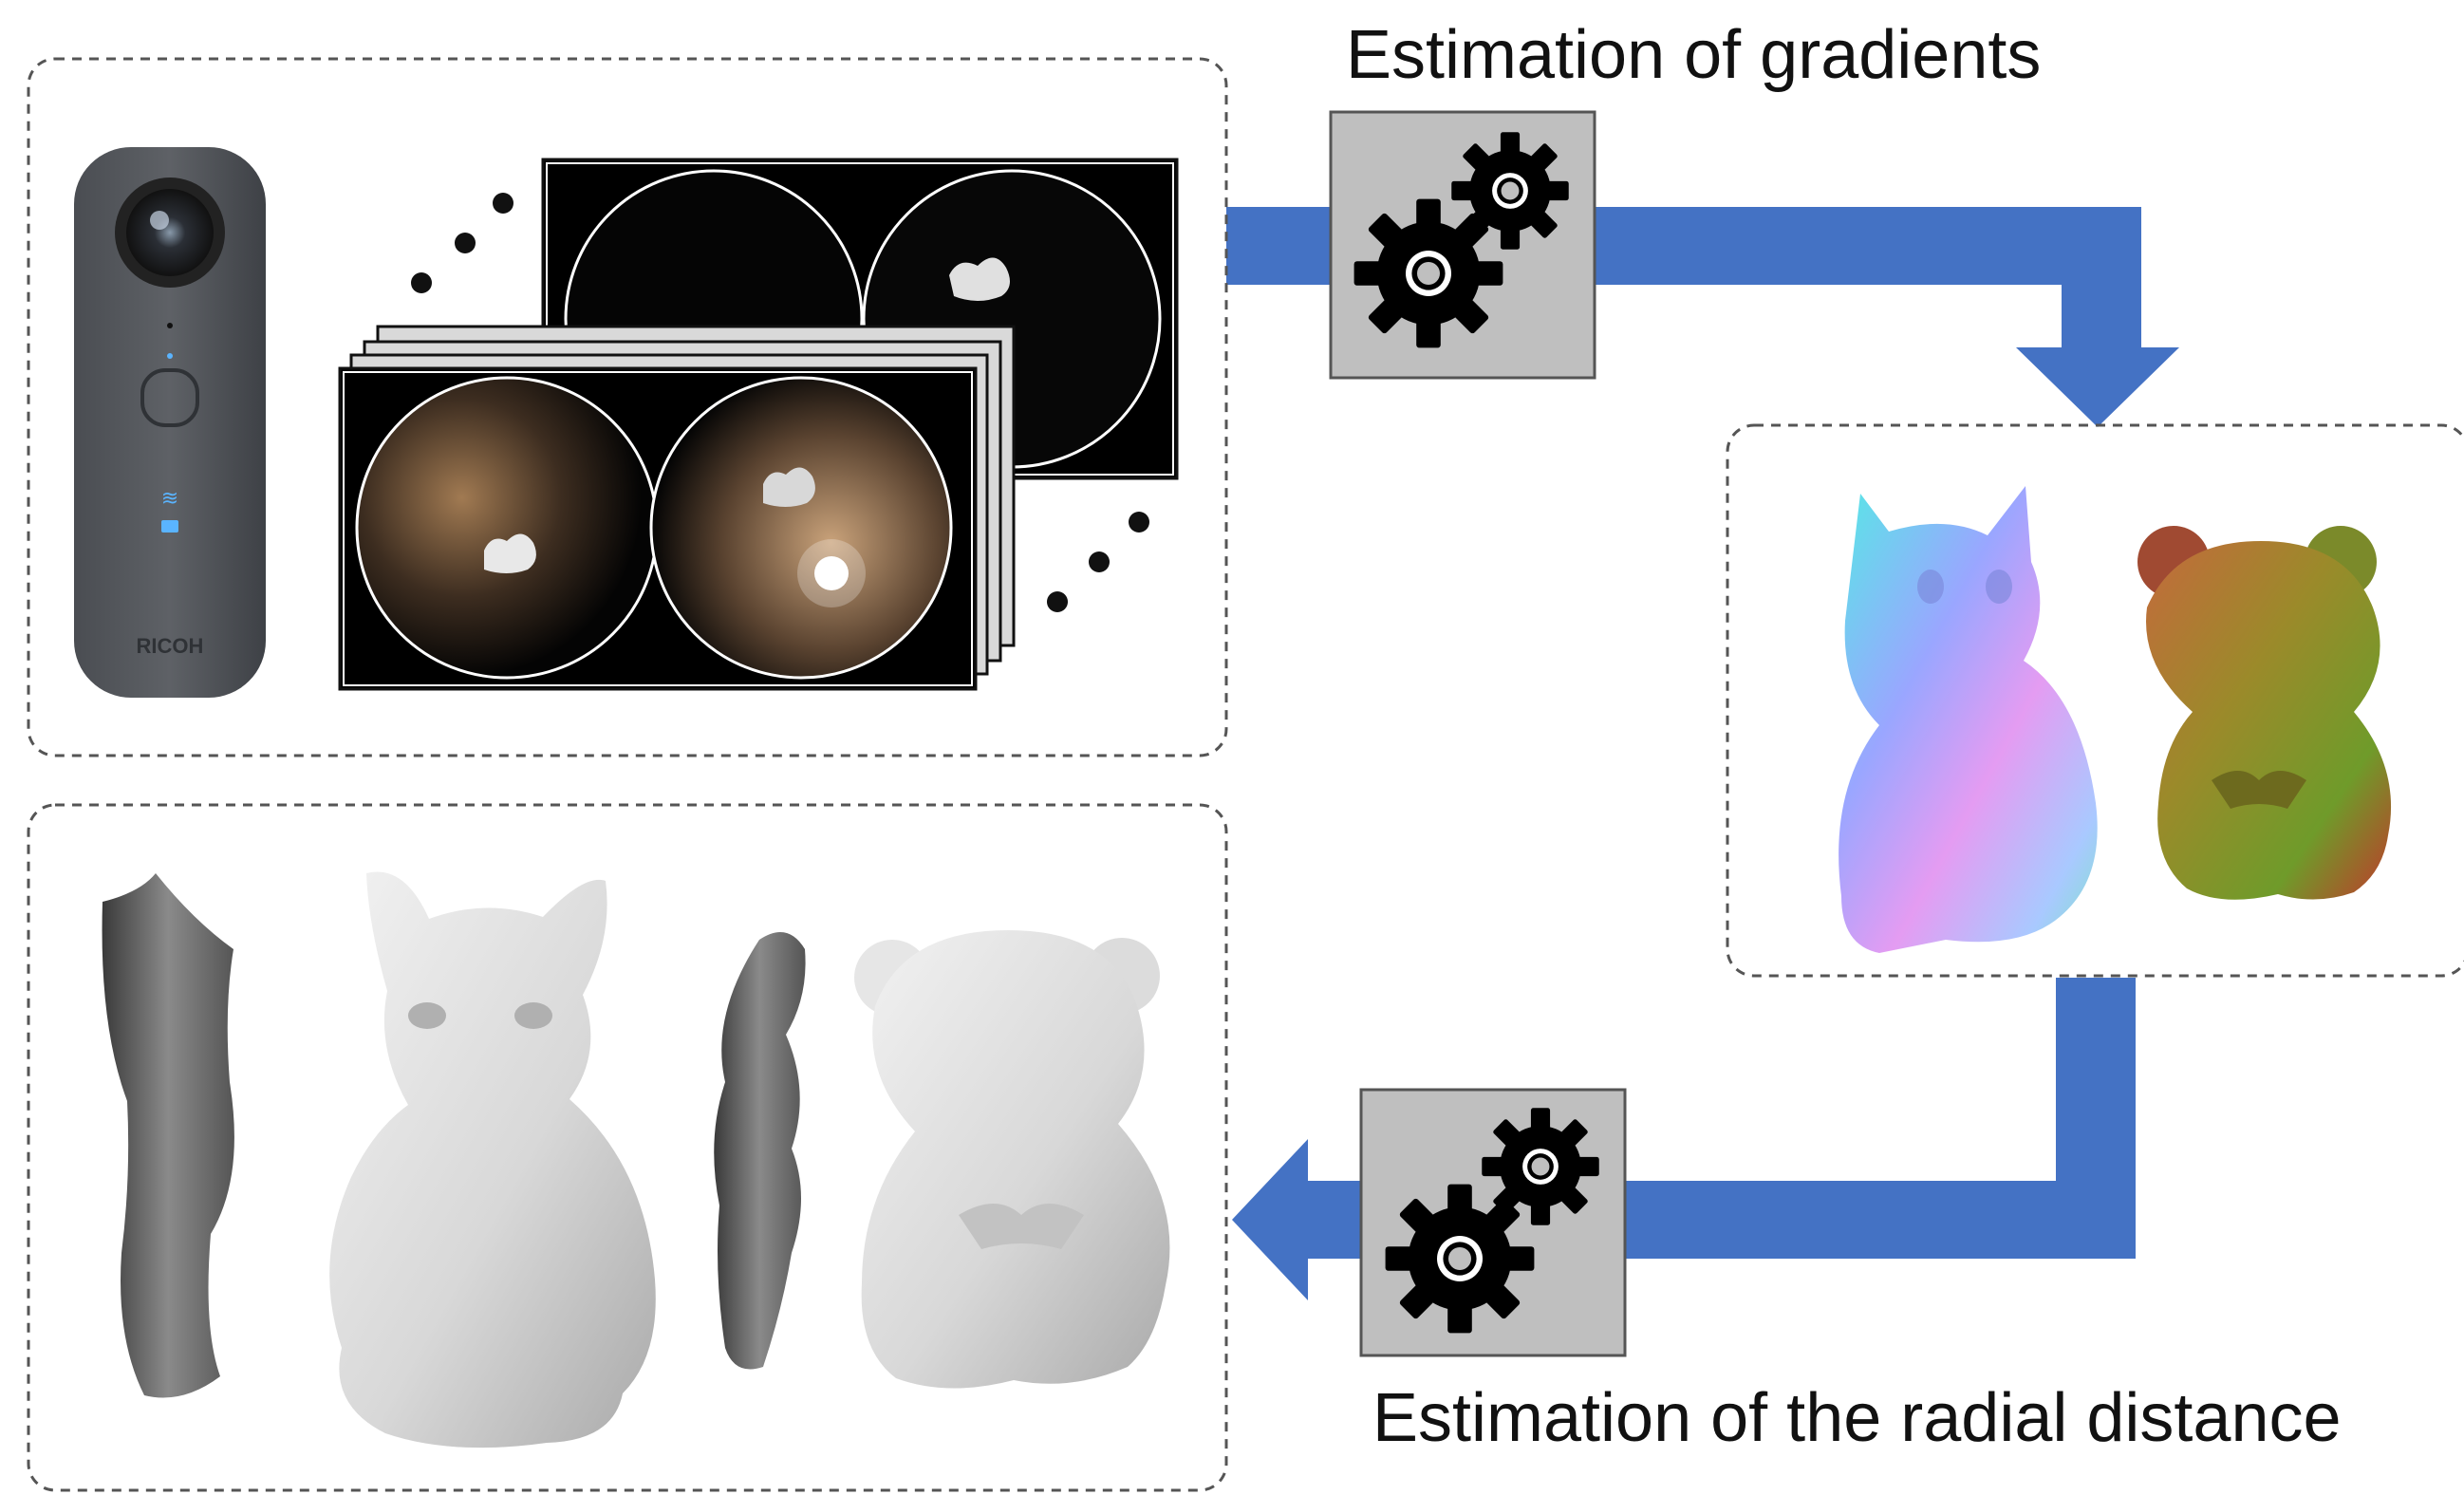 The image size is (2464, 1495). I want to click on panel-normal-maps, so click(2095, 700).